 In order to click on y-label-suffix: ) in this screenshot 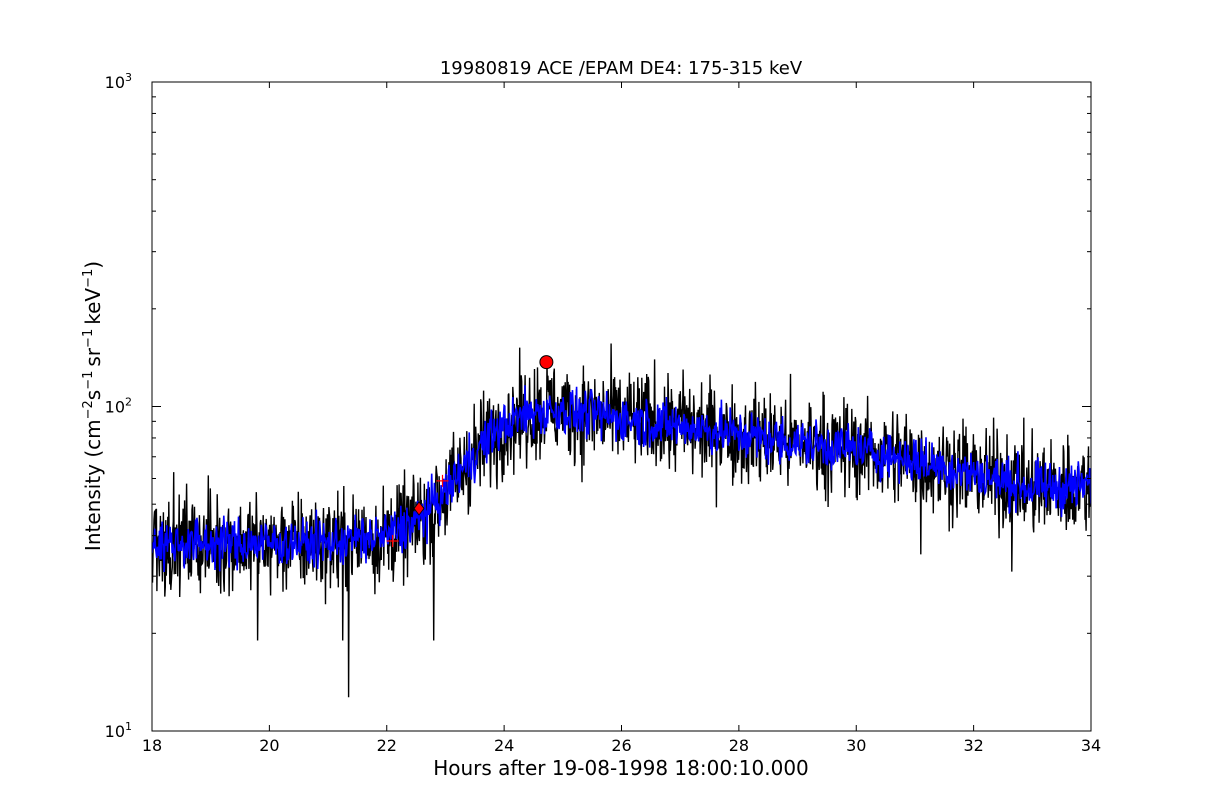, I will do `click(93, 265)`.